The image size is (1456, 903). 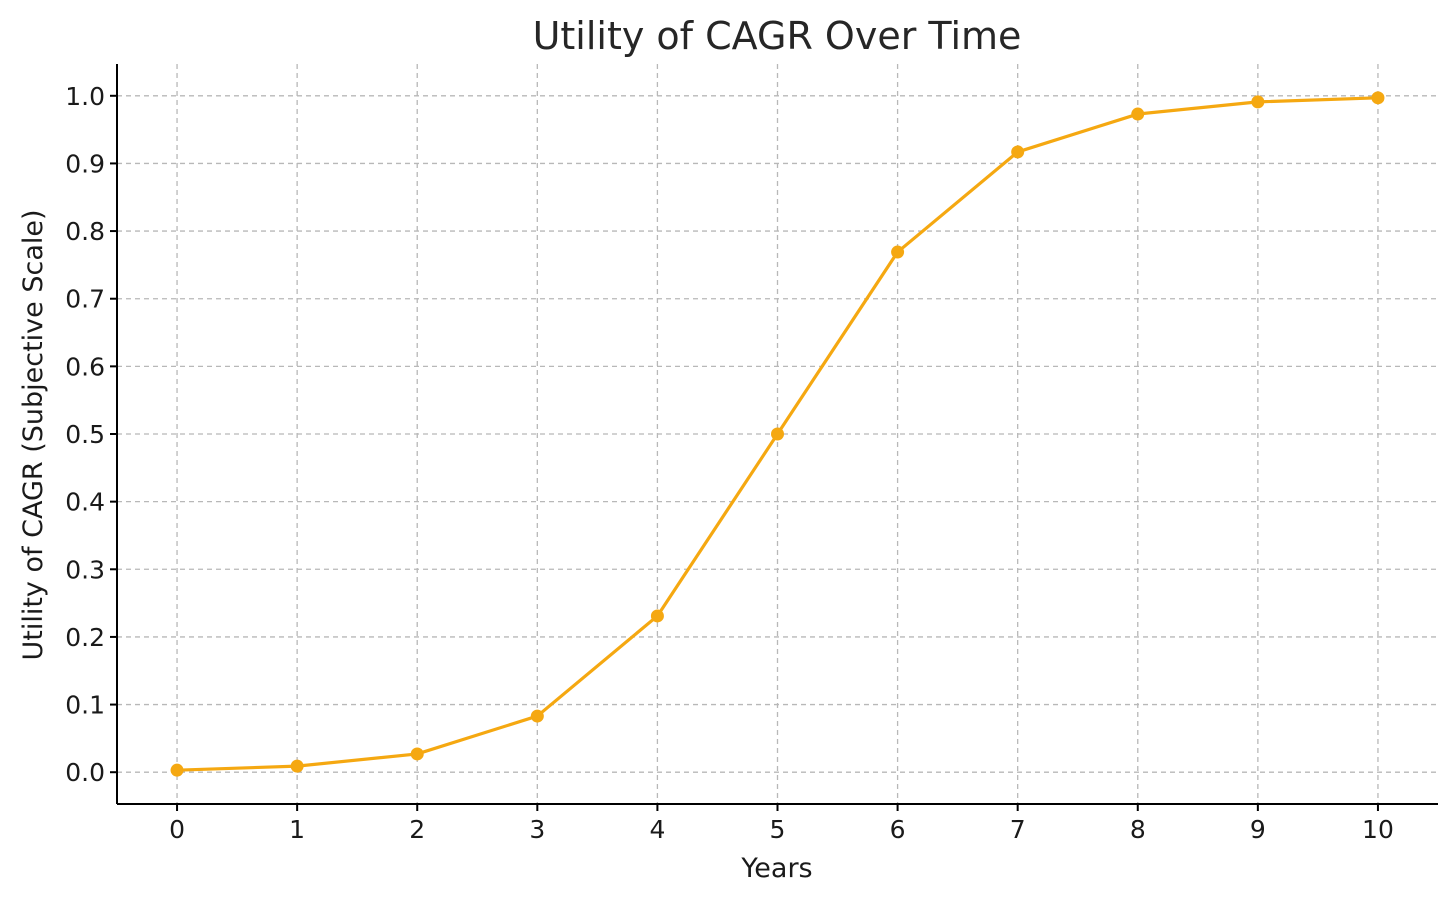 I want to click on y-axis-label: Utility of CAGR (Subjective Scale), so click(x=33, y=434).